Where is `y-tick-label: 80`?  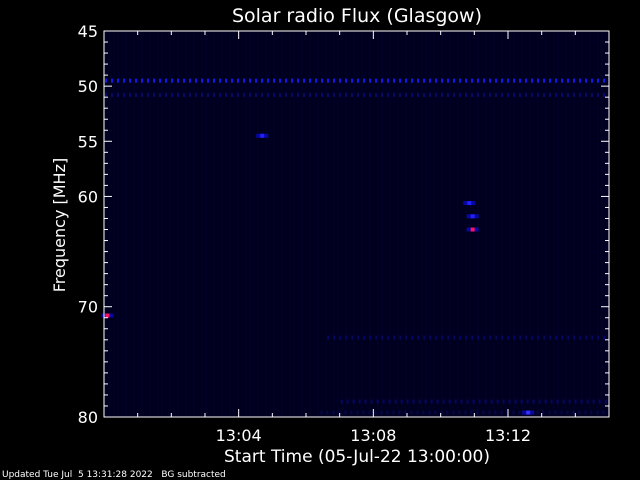
y-tick-label: 80 is located at coordinates (88, 417).